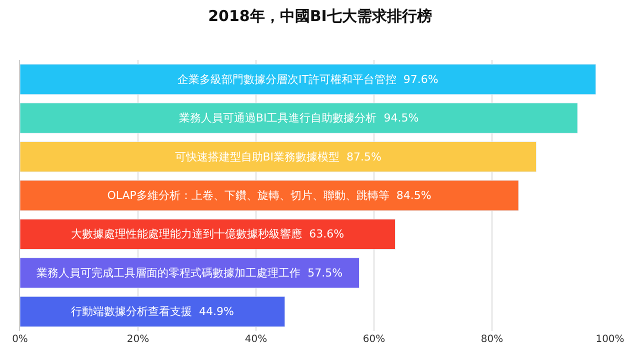 The height and width of the screenshot is (357, 640). I want to click on category-label: 業務人員可完成工具層面的零程式碼數據加工處理工作 57.5%, so click(189, 273).